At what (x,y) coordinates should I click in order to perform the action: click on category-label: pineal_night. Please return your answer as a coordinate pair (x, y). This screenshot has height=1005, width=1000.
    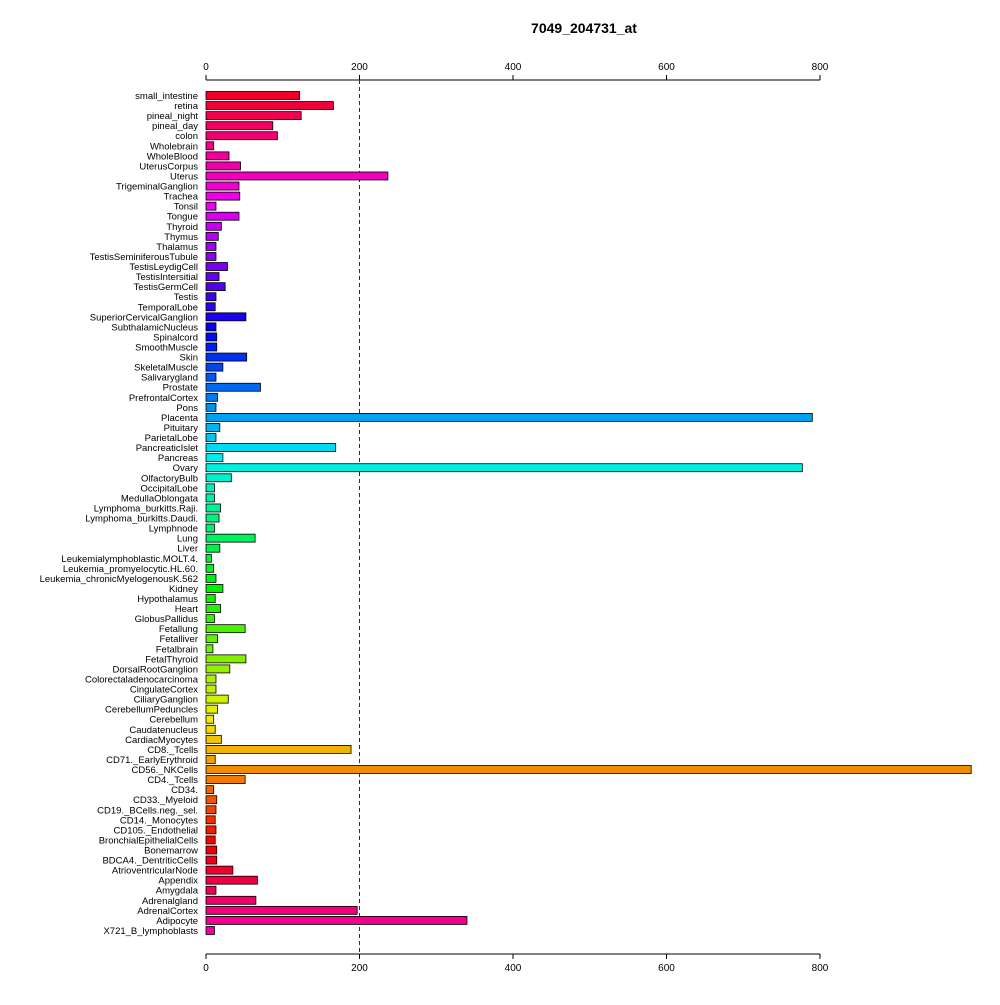
    Looking at the image, I should click on (173, 116).